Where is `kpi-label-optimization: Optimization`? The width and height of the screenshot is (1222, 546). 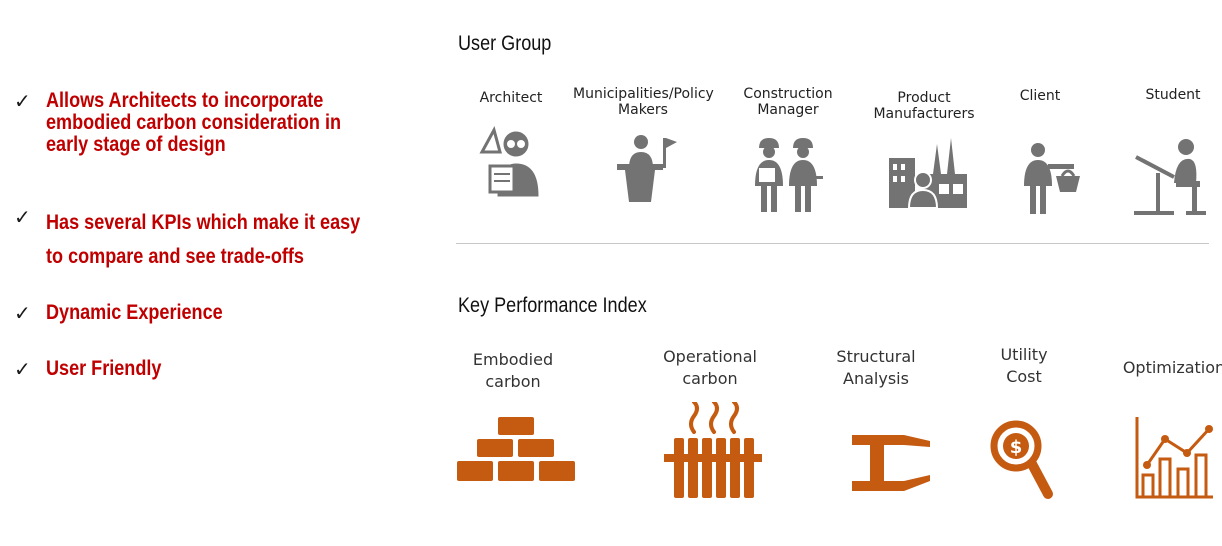 kpi-label-optimization: Optimization is located at coordinates (1172, 367).